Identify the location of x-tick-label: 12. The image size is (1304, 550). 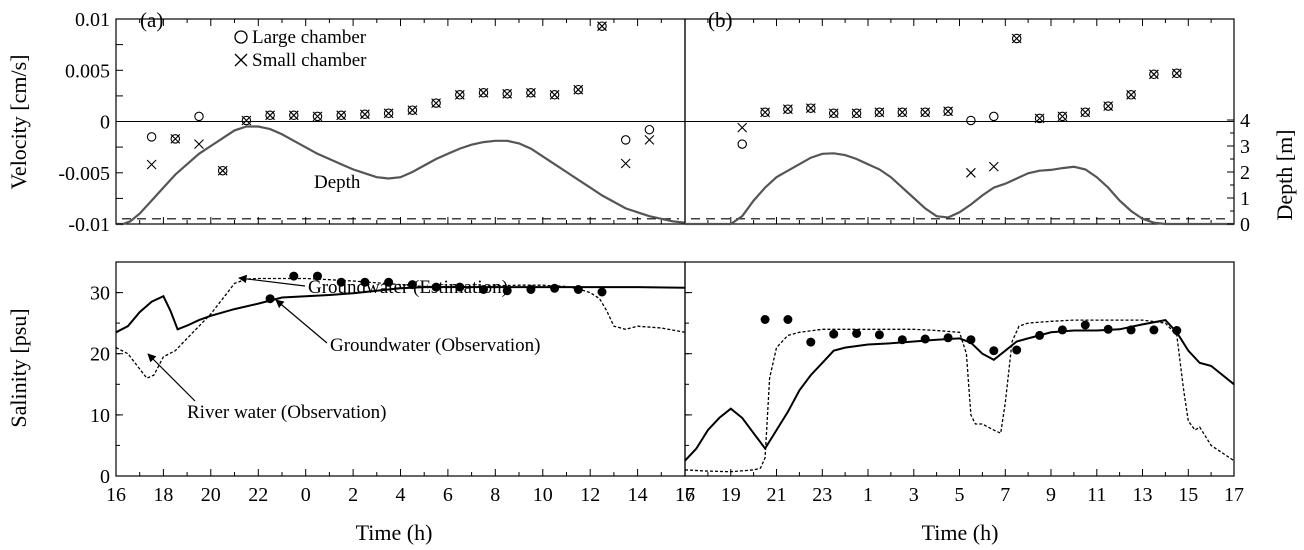
(590, 495).